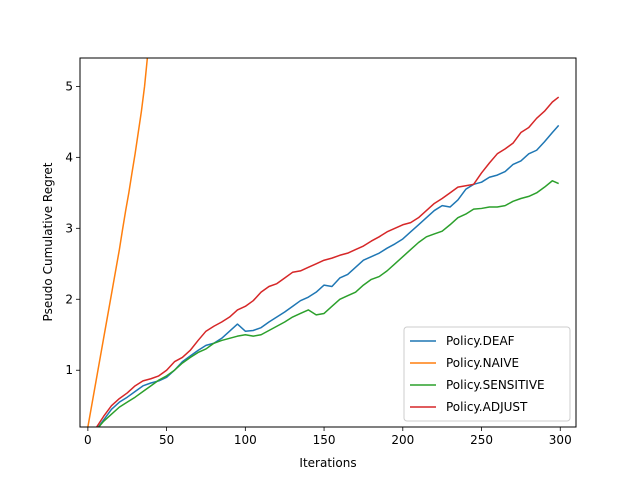 This screenshot has width=640, height=480. What do you see at coordinates (69, 299) in the screenshot?
I see `y-tick-label: 2` at bounding box center [69, 299].